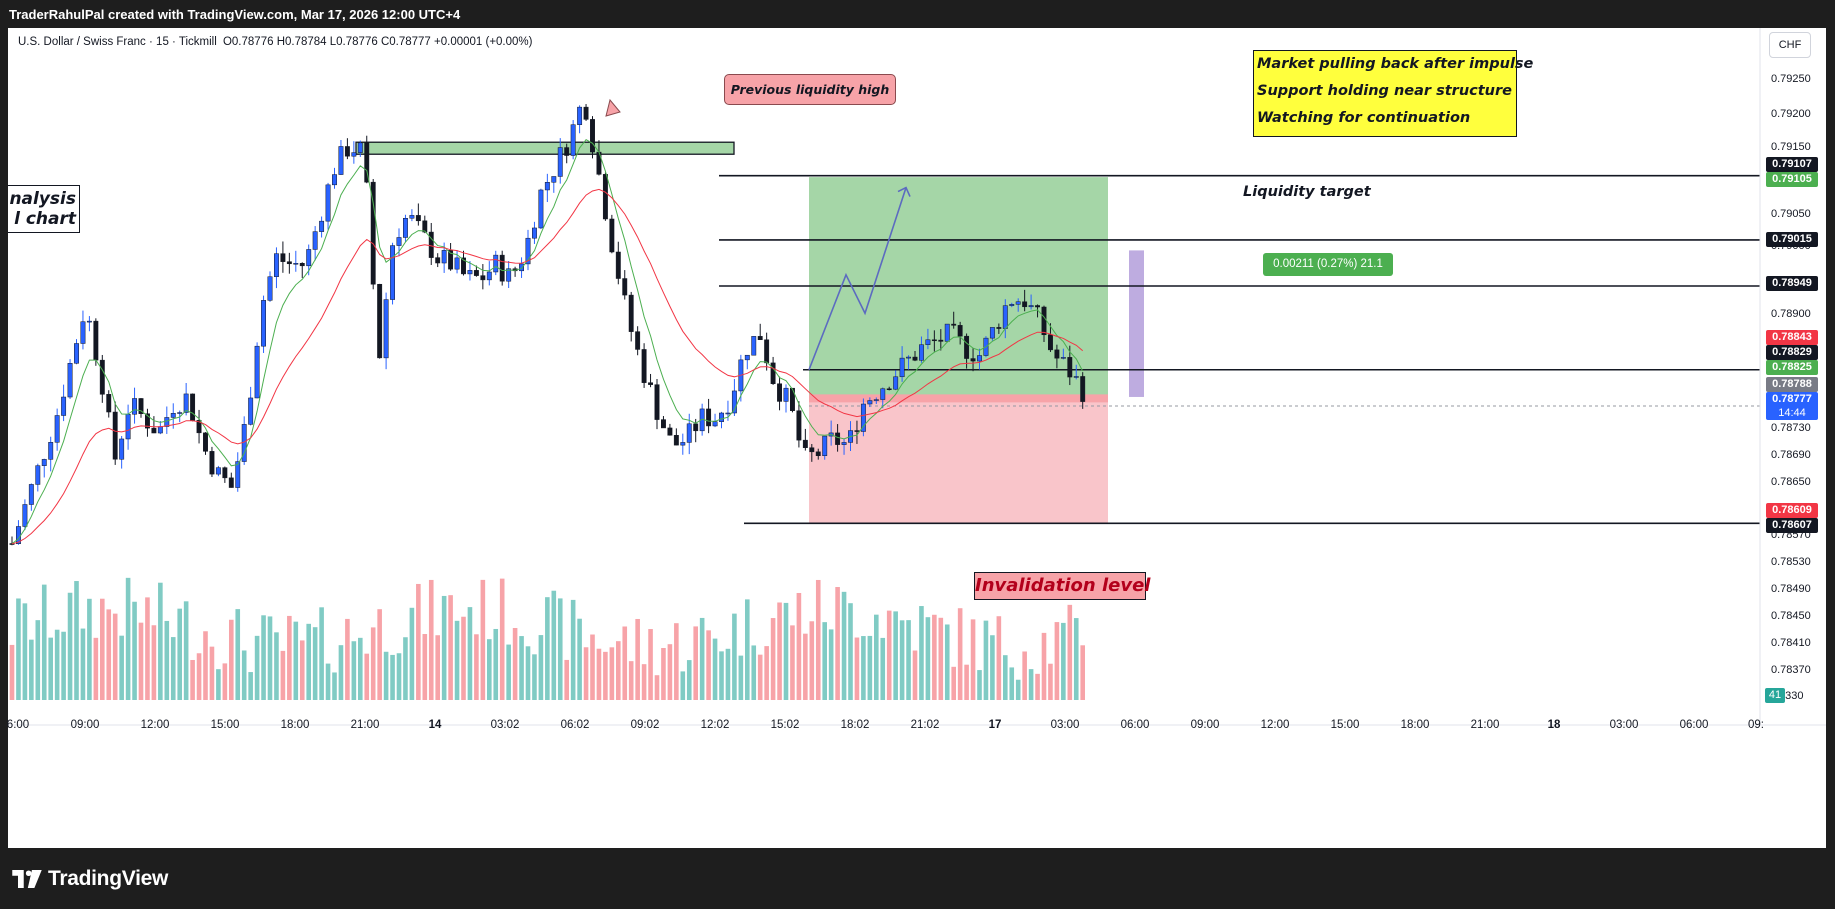 Image resolution: width=1835 pixels, height=909 pixels. What do you see at coordinates (1792, 164) in the screenshot?
I see `price-label: 0.79107` at bounding box center [1792, 164].